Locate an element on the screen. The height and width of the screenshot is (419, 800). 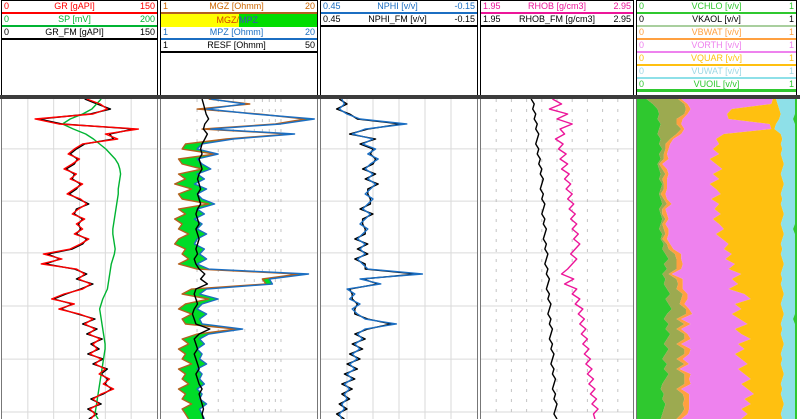
track-1-canvas is located at coordinates (79, 259).